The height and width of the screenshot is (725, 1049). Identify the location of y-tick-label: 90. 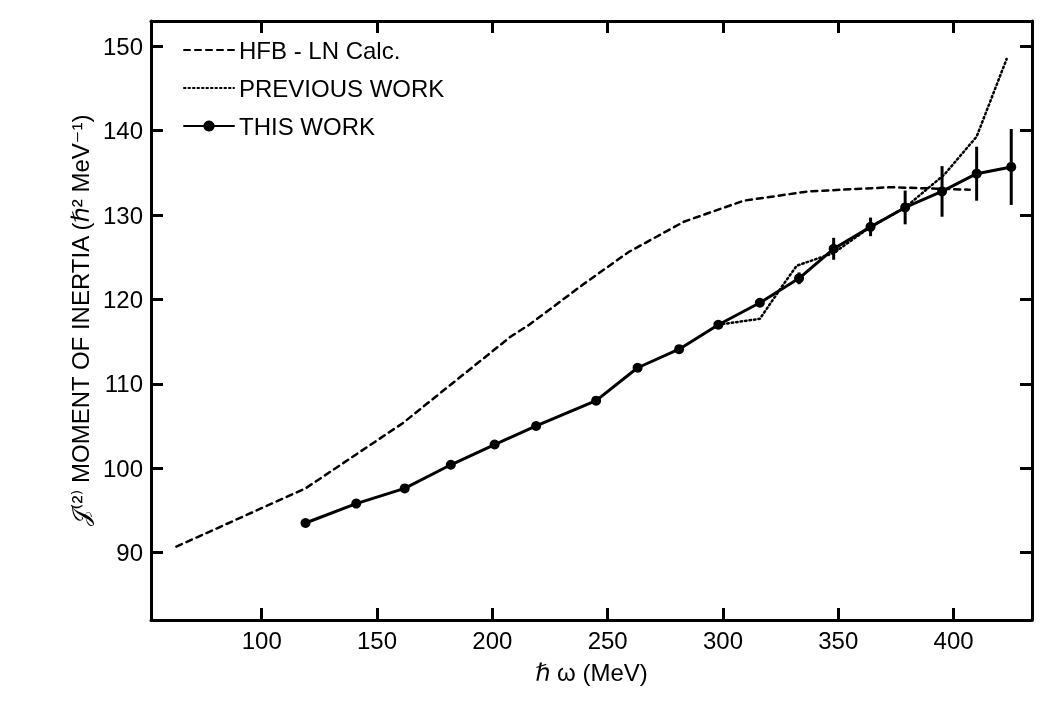
(129, 553).